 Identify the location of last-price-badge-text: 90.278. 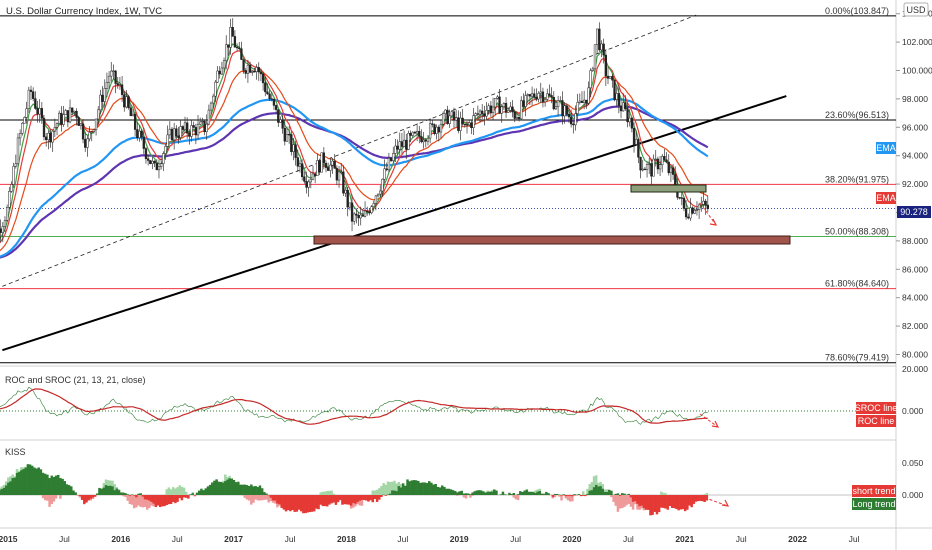
(914, 212).